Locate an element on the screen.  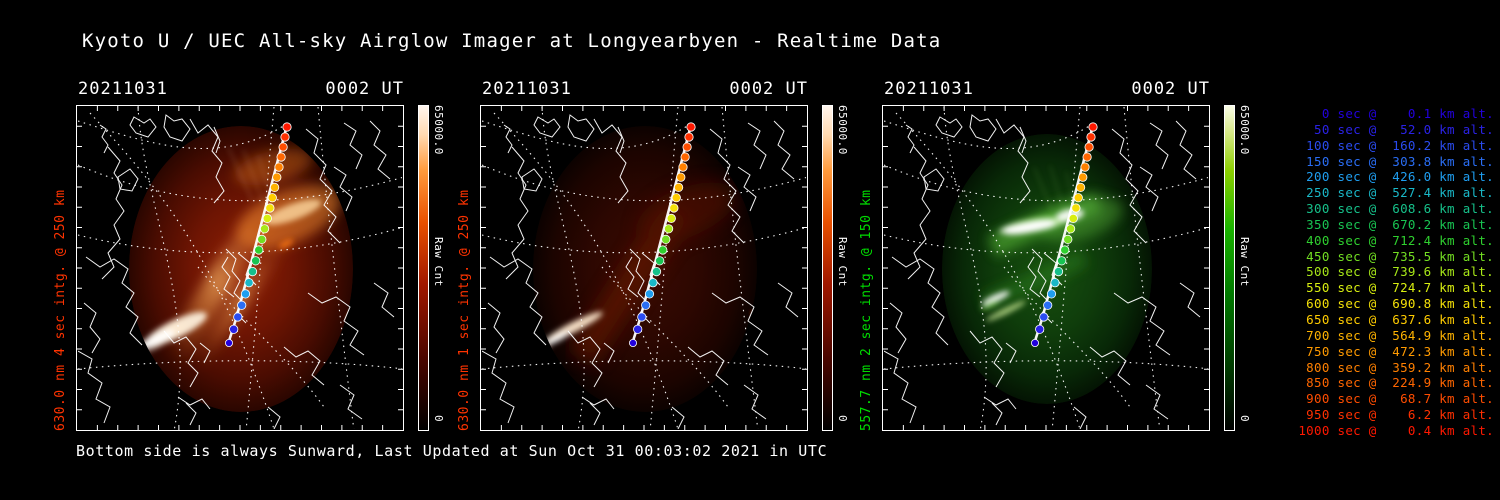
panel-2-colorbar-max: 65000.0 is located at coordinates (842, 130).